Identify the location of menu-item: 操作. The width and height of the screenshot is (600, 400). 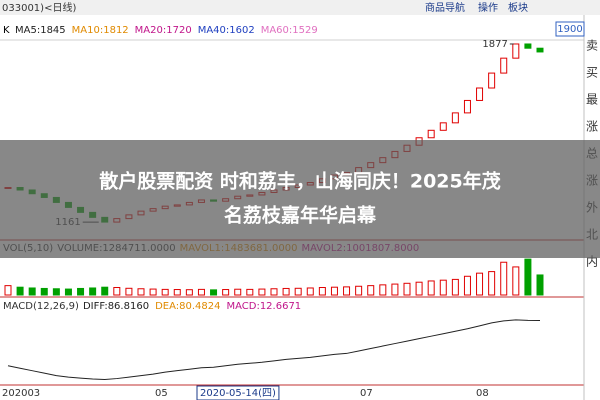
(488, 7).